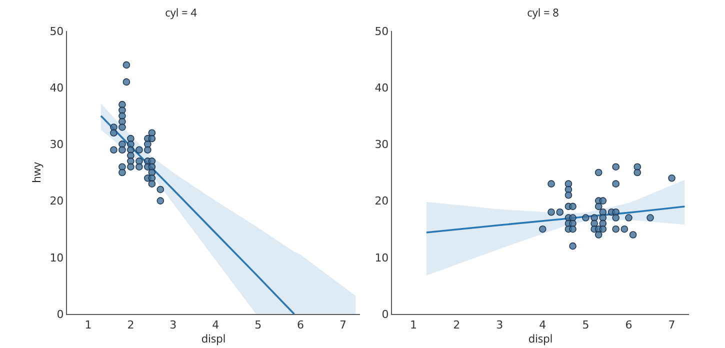 The height and width of the screenshot is (348, 725). I want to click on chart-title: cyl = 4, so click(181, 12).